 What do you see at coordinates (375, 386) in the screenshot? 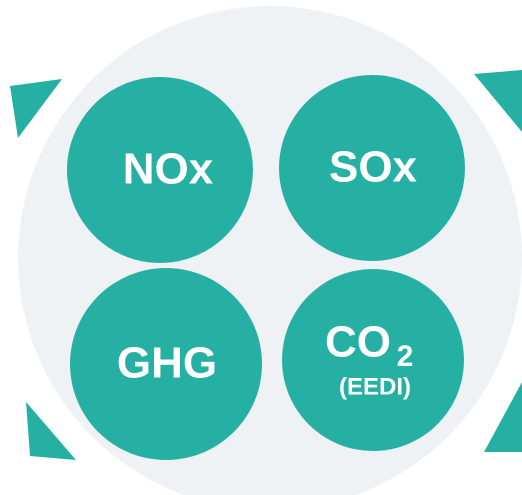
I see `node-sublabel: (EEDI)` at bounding box center [375, 386].